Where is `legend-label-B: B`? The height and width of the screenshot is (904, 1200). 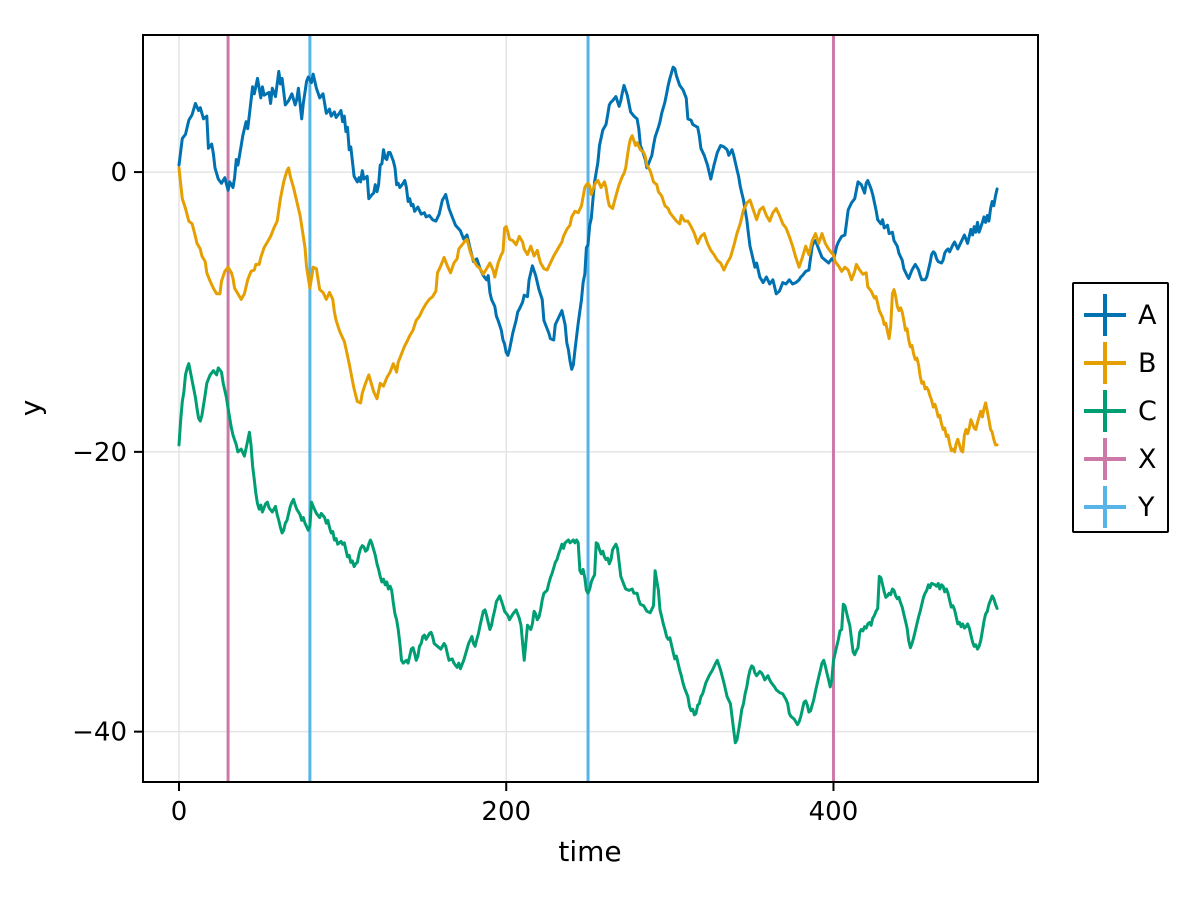
legend-label-B: B is located at coordinates (1147, 363).